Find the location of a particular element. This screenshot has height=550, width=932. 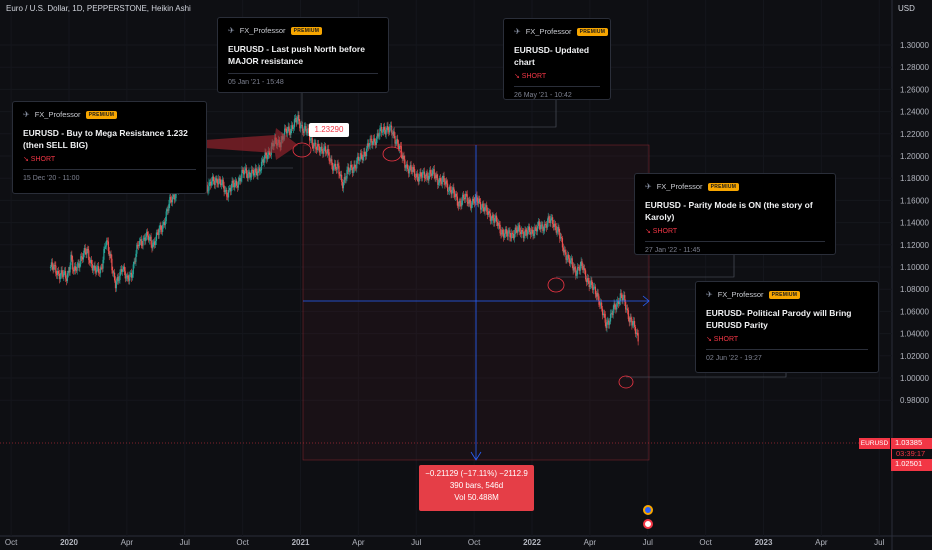

measure-arrow-down-icon is located at coordinates (476, 456).